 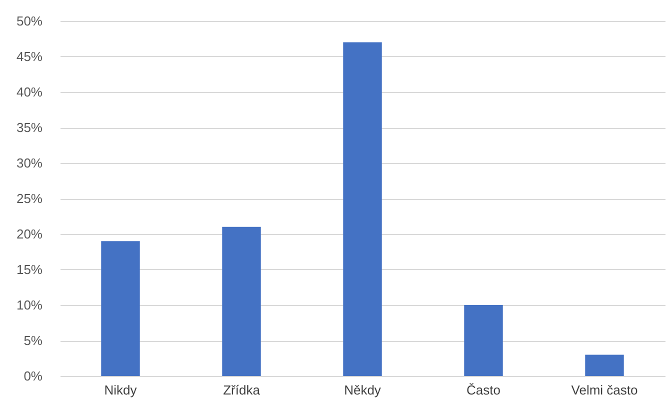 What do you see at coordinates (29, 21) in the screenshot?
I see `y-tick-label: 50%` at bounding box center [29, 21].